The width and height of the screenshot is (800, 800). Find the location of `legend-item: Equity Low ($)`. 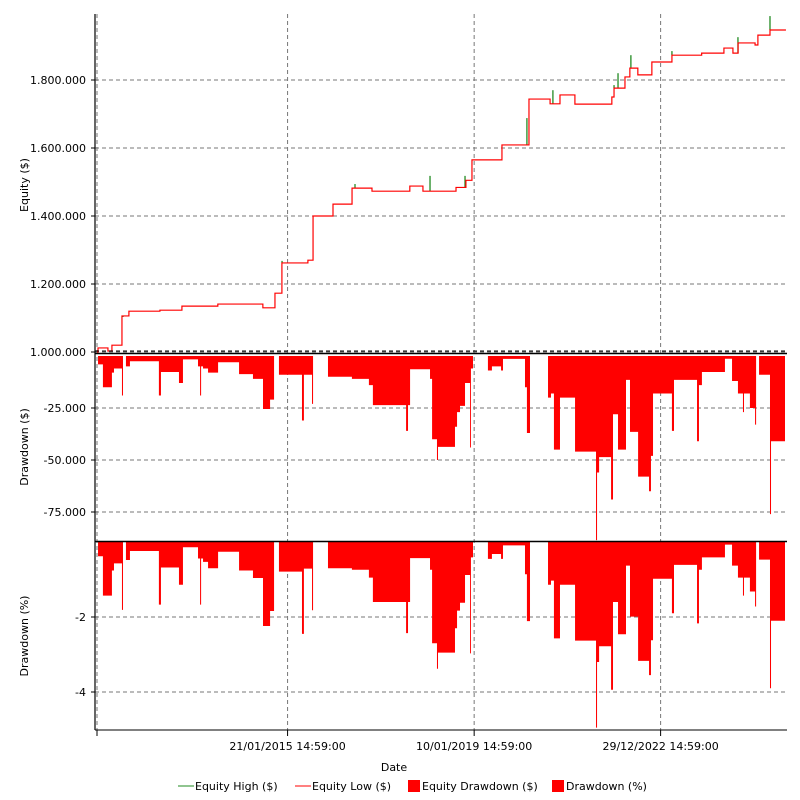

legend-item: Equity Low ($) is located at coordinates (343, 786).